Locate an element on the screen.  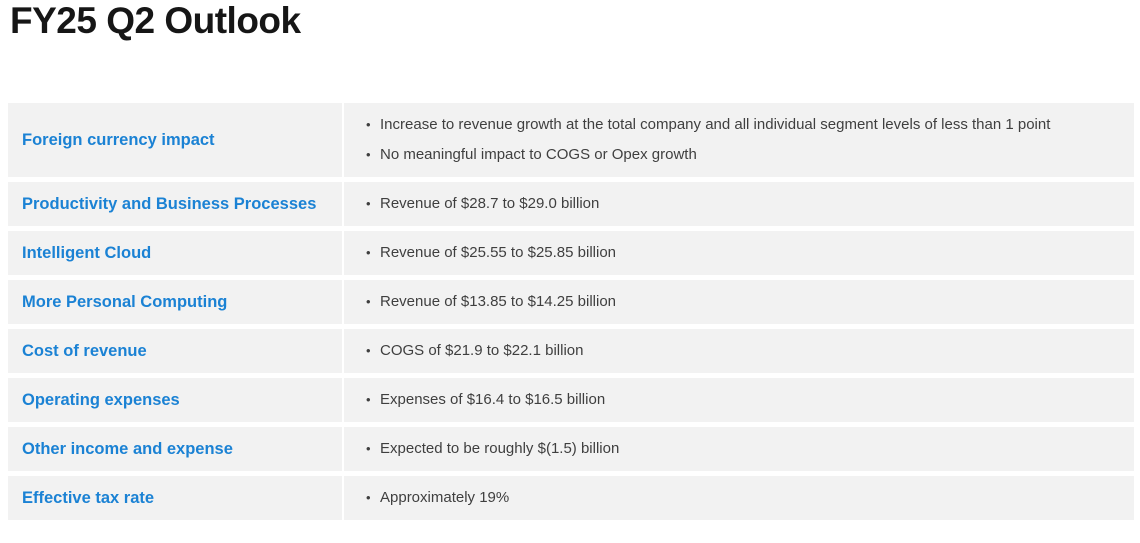
bullet-text: Approximately 19% is located at coordinates (445, 497).